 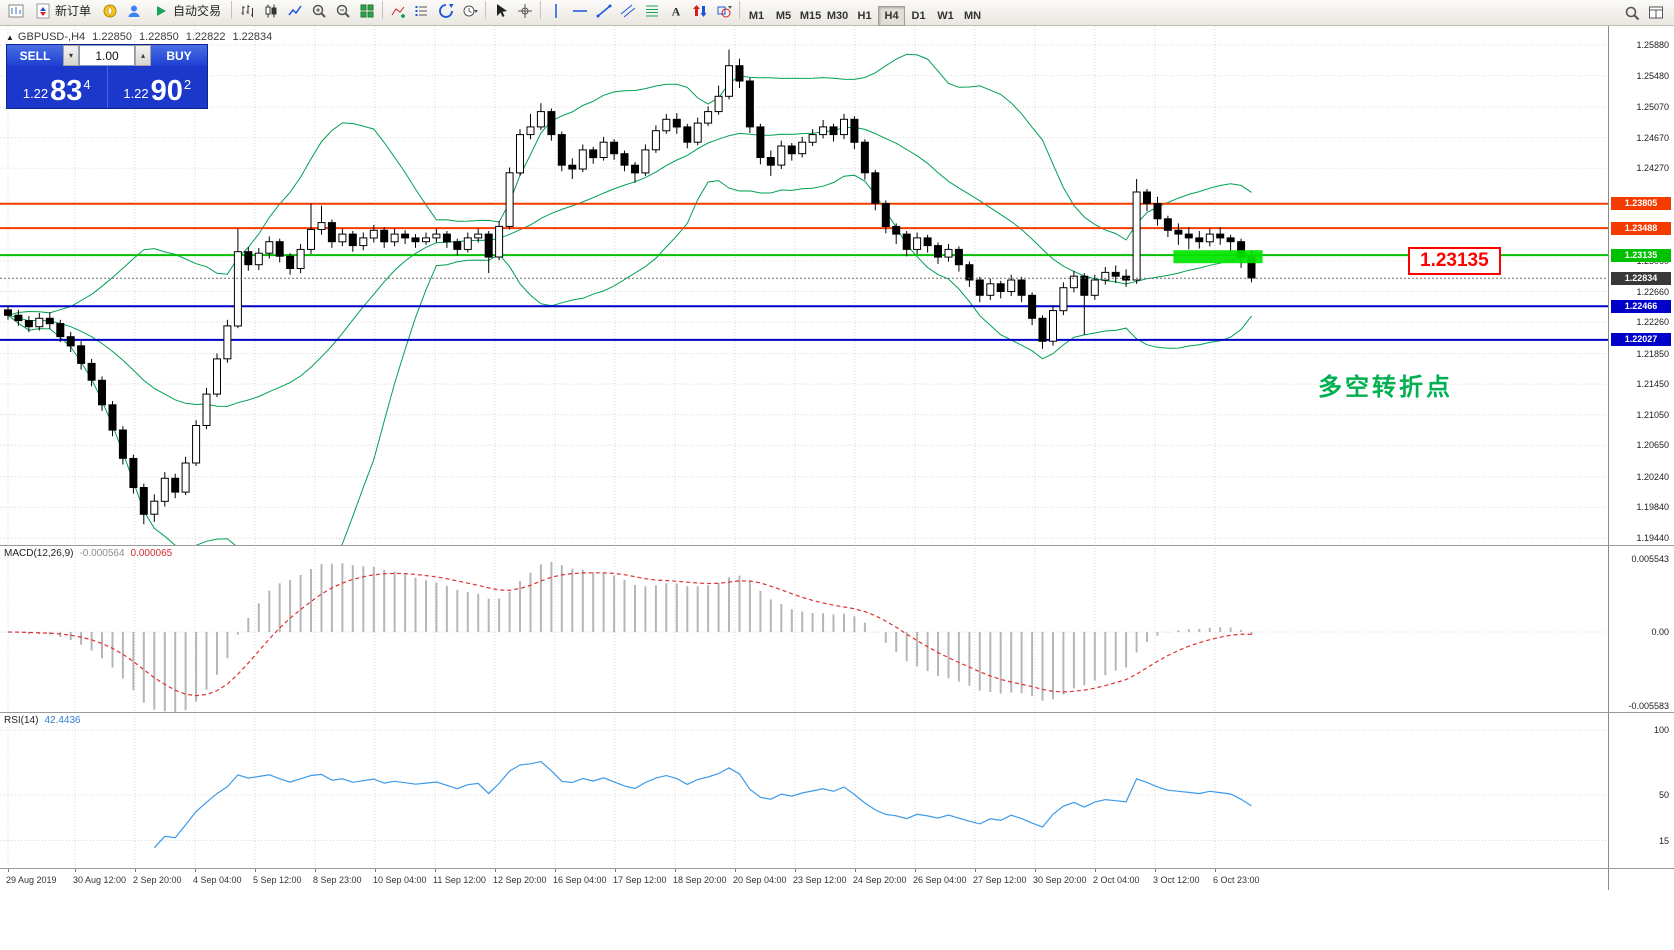 I want to click on search-icon, so click(x=1632, y=13).